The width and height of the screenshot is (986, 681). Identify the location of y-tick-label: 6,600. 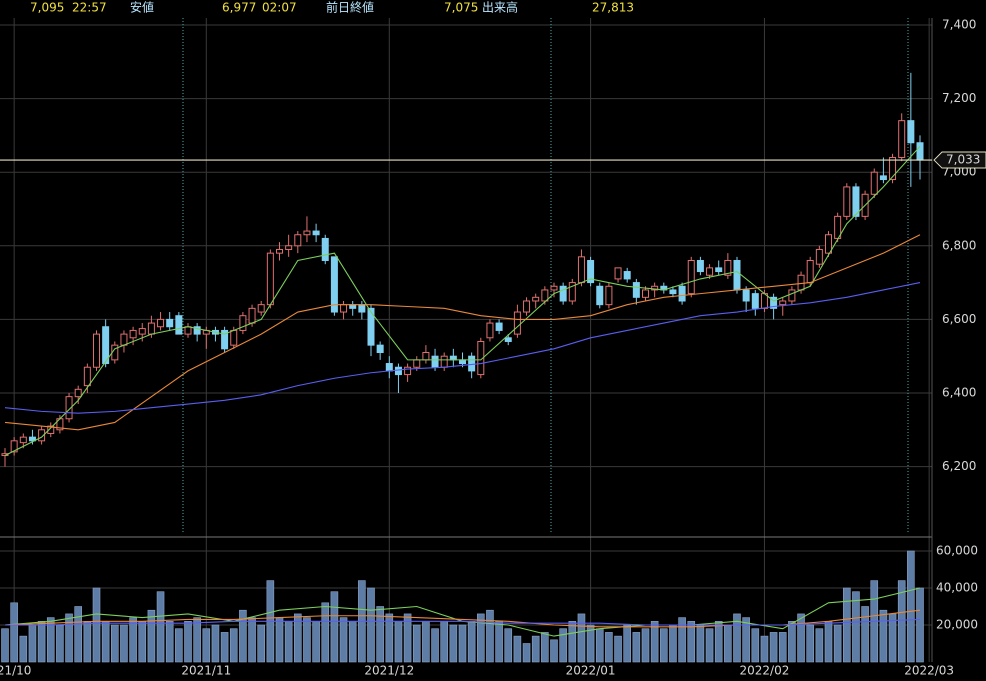
(959, 319).